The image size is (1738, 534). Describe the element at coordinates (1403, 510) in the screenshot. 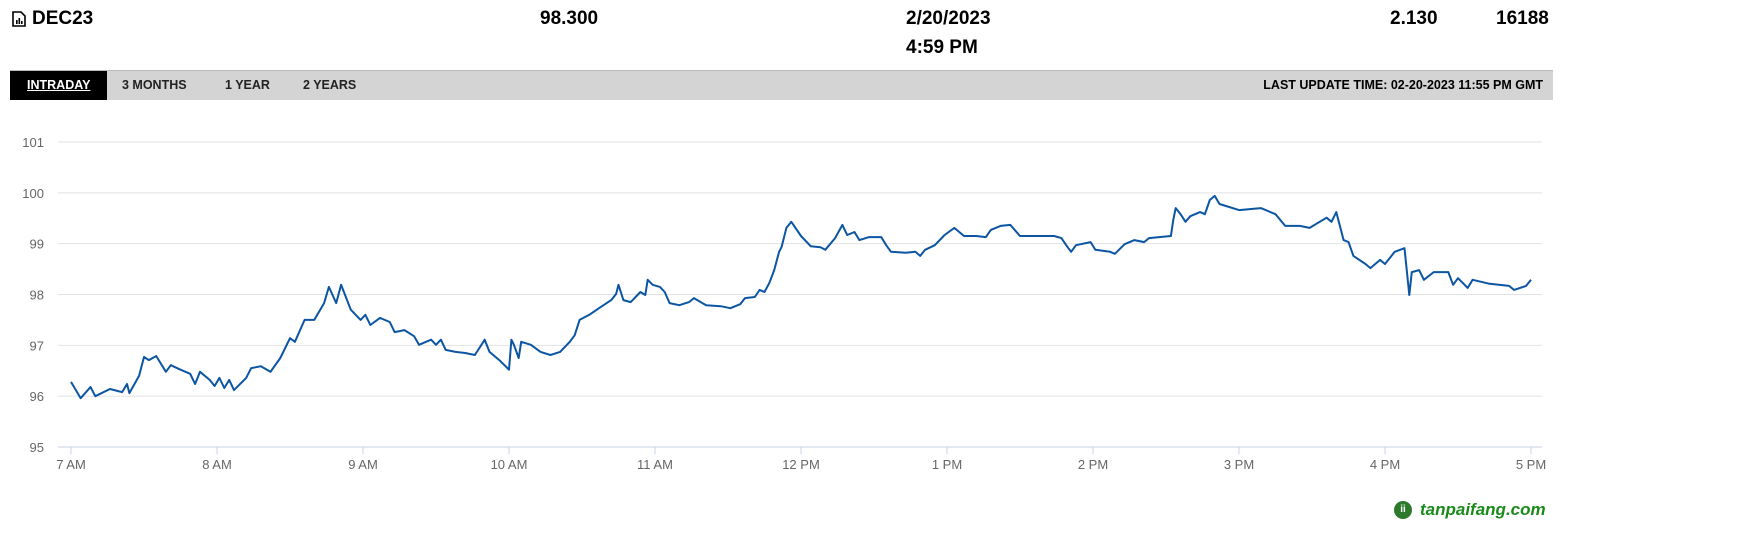

I see `watermark-logo-icon: ii` at that location.